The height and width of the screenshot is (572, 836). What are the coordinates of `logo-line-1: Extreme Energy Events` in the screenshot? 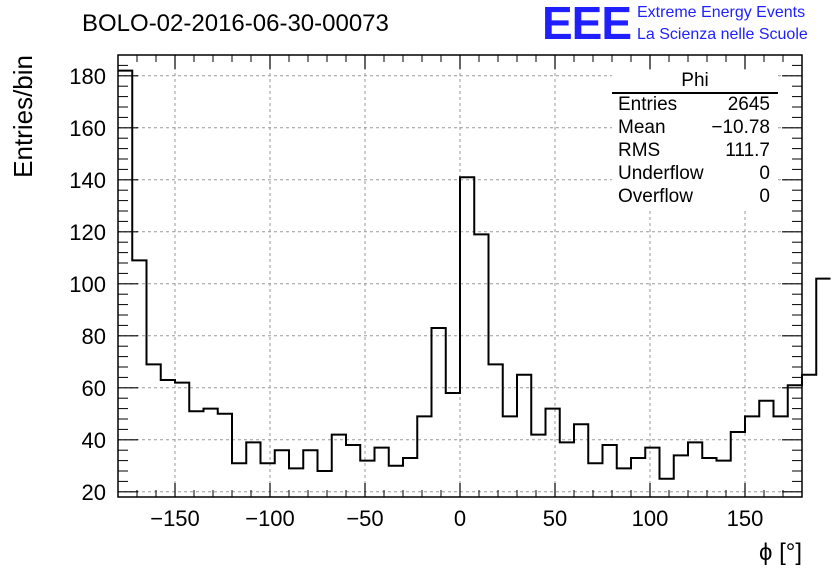 It's located at (721, 12).